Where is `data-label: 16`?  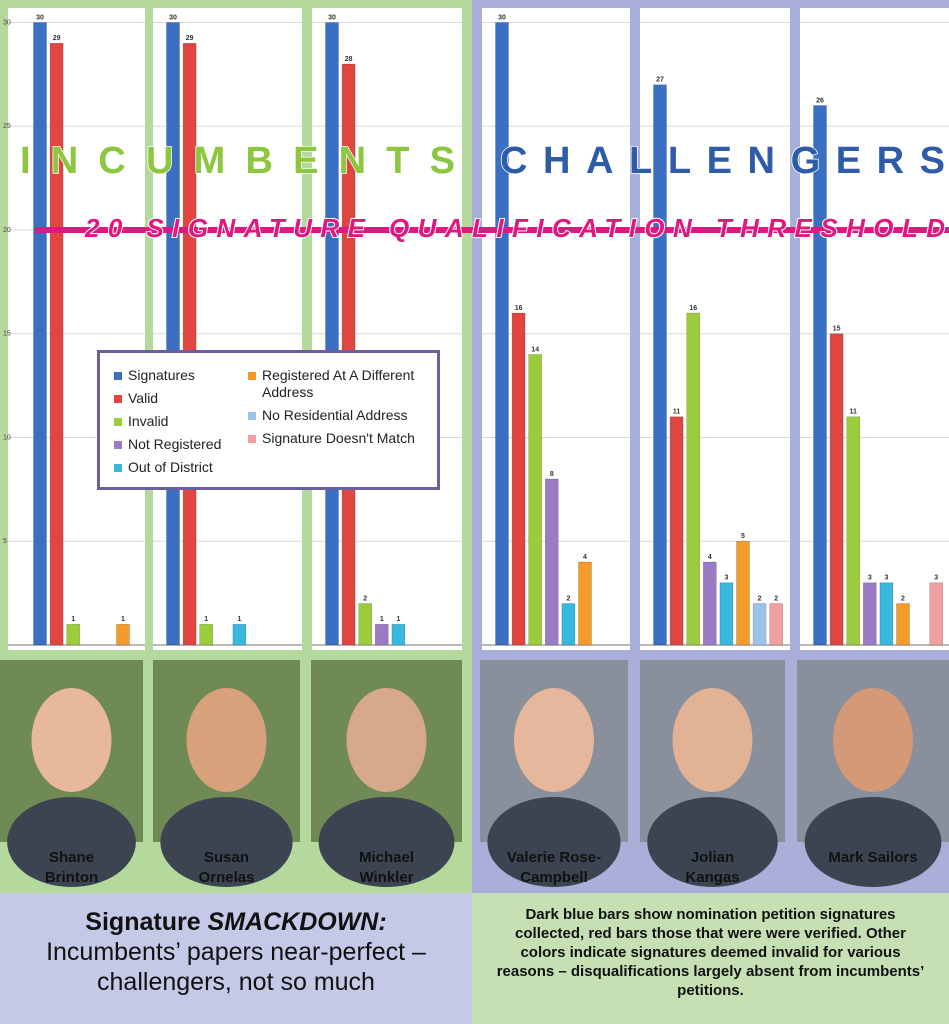
data-label: 16 is located at coordinates (693, 308).